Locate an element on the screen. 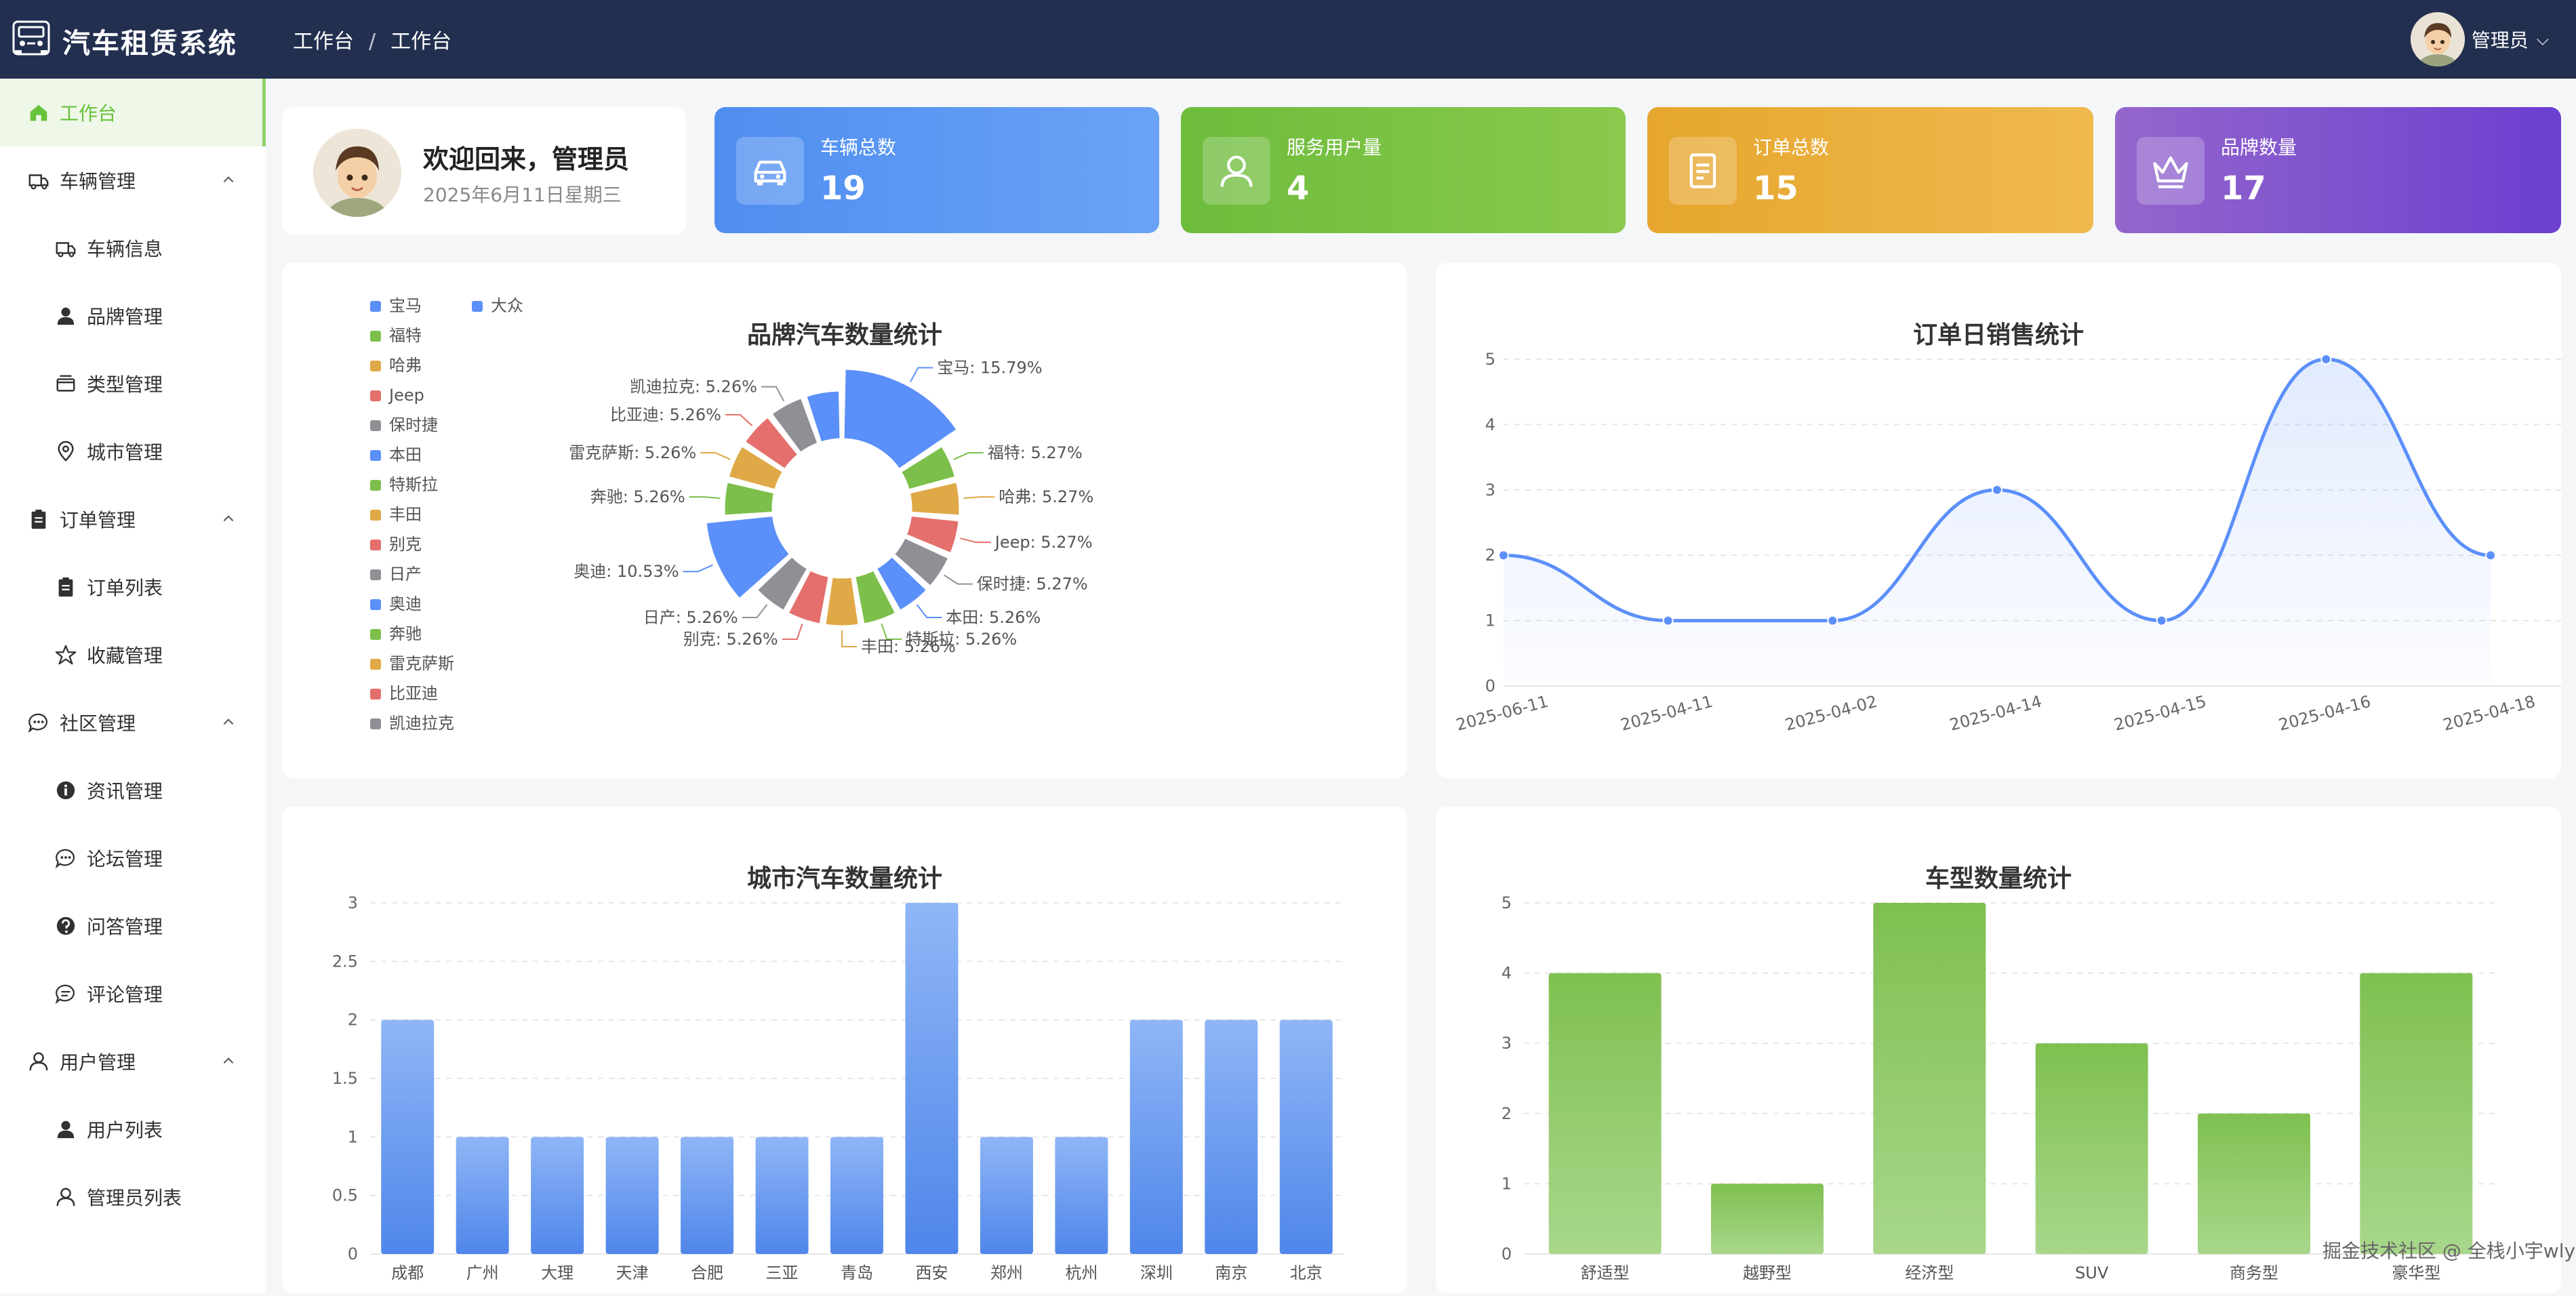  stat-label: 车辆总数 is located at coordinates (858, 147).